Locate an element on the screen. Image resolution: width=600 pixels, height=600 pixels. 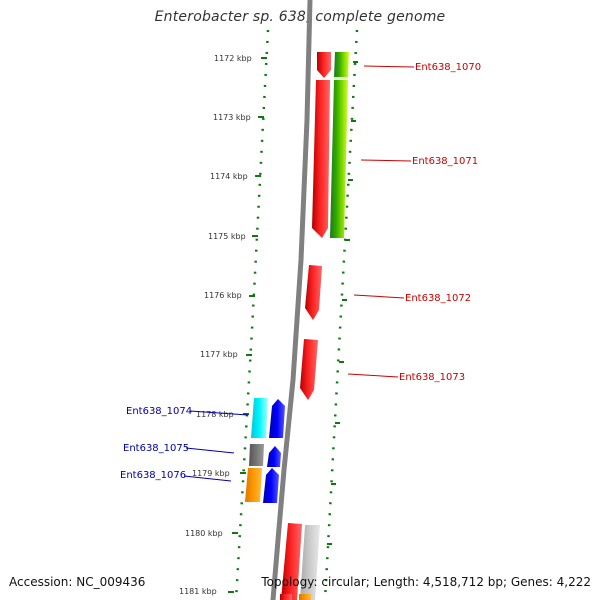
tick-label: 1181 kbp is located at coordinates (198, 591).